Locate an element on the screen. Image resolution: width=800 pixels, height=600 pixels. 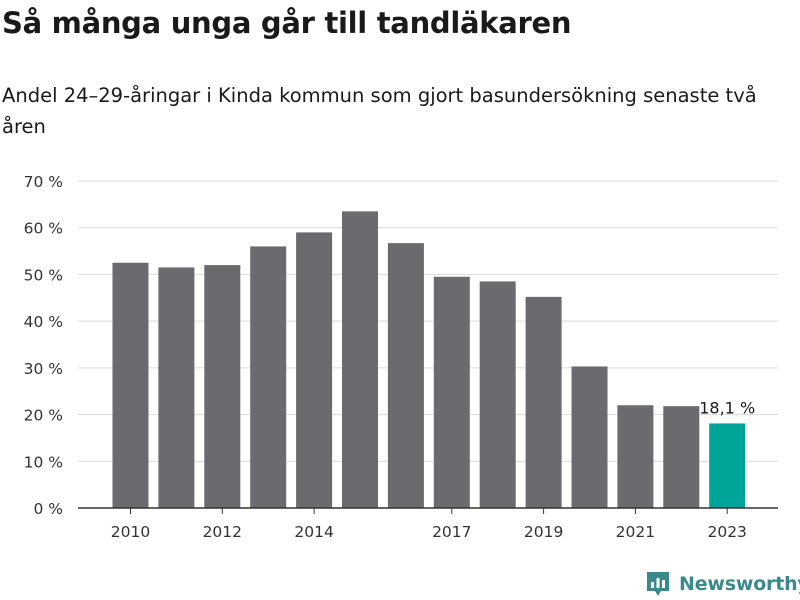
data-label-2023: 18,1 % is located at coordinates (727, 407).